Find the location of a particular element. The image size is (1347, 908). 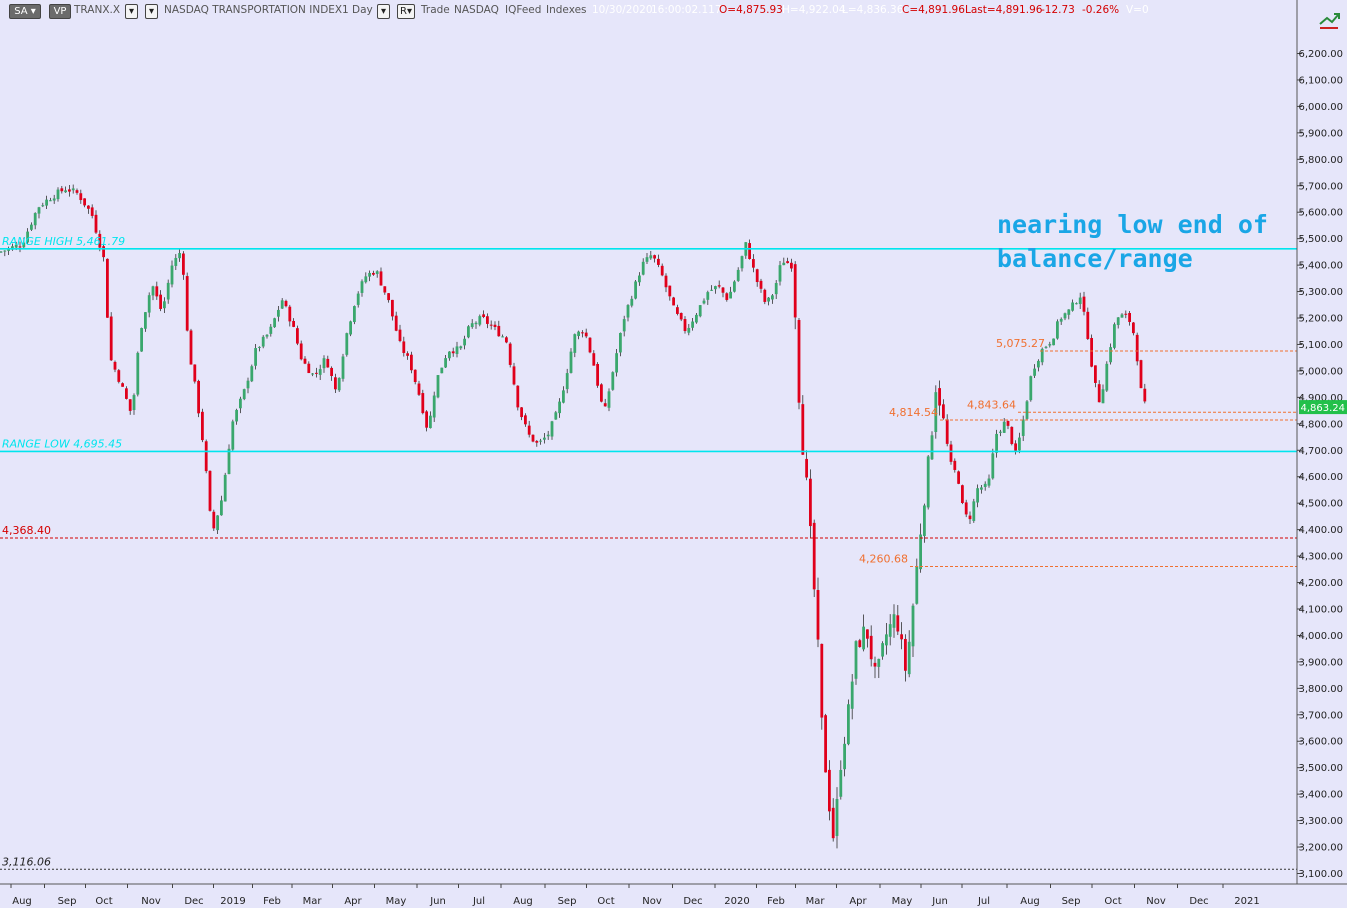

drawing-tool-icon is located at coordinates (1329, 21).